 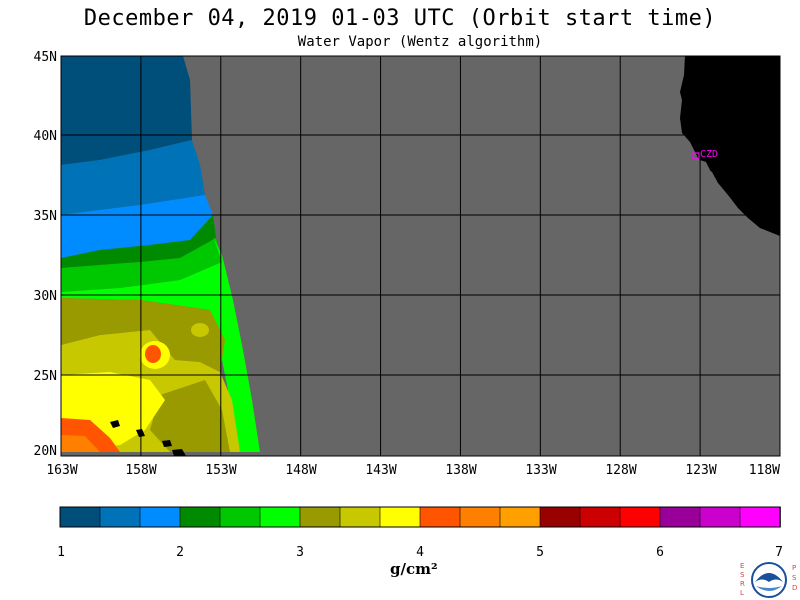 I want to click on lon-label: 153W, so click(x=220, y=470).